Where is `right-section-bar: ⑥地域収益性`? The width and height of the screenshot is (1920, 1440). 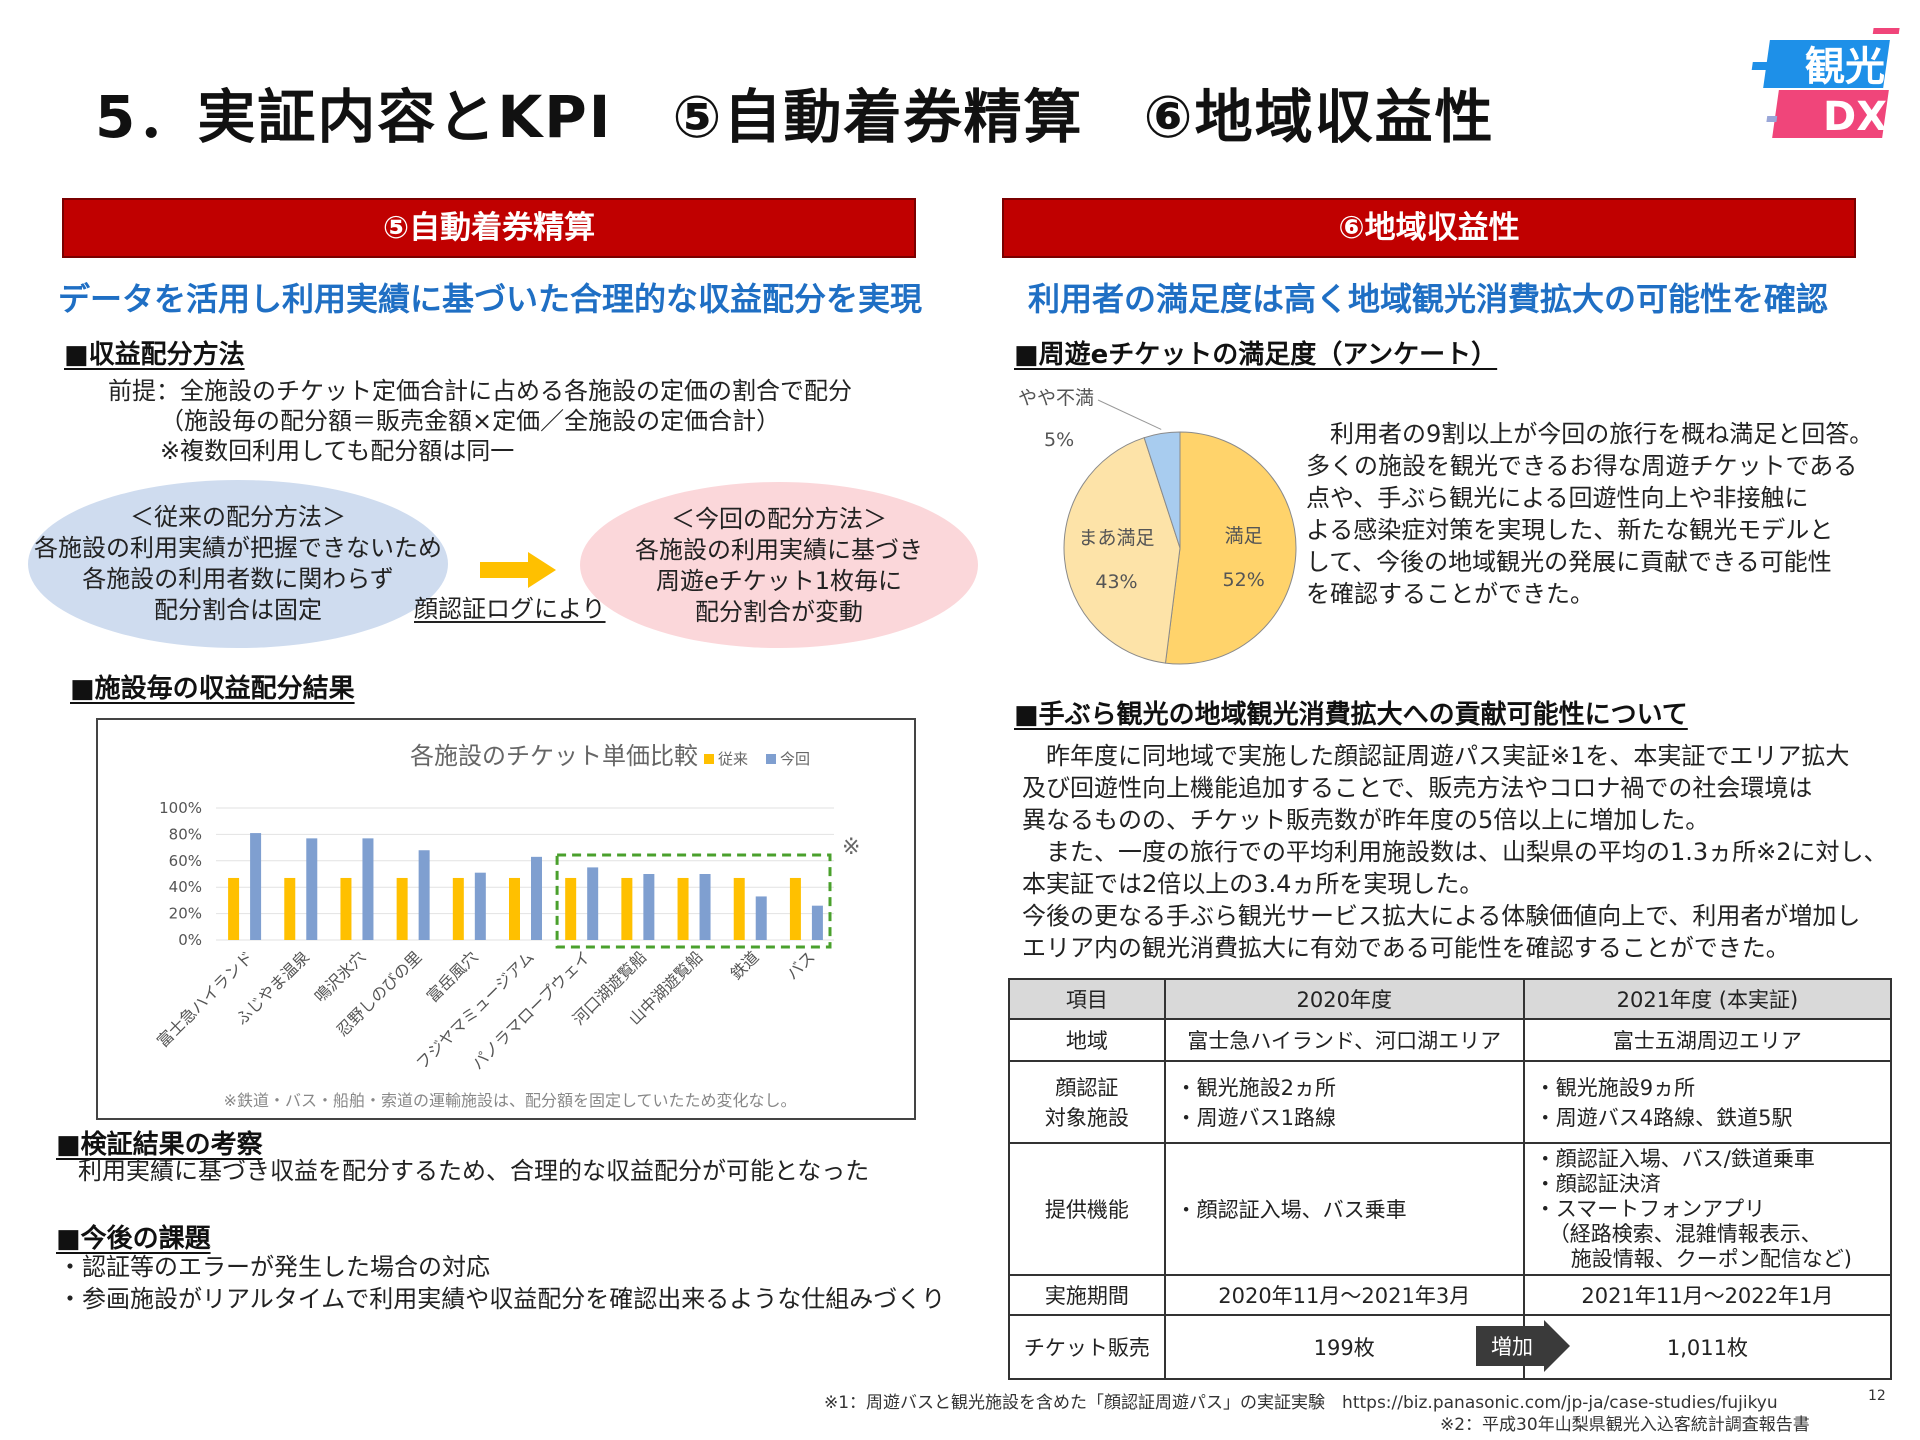
right-section-bar: ⑥地域収益性 is located at coordinates (1429, 228).